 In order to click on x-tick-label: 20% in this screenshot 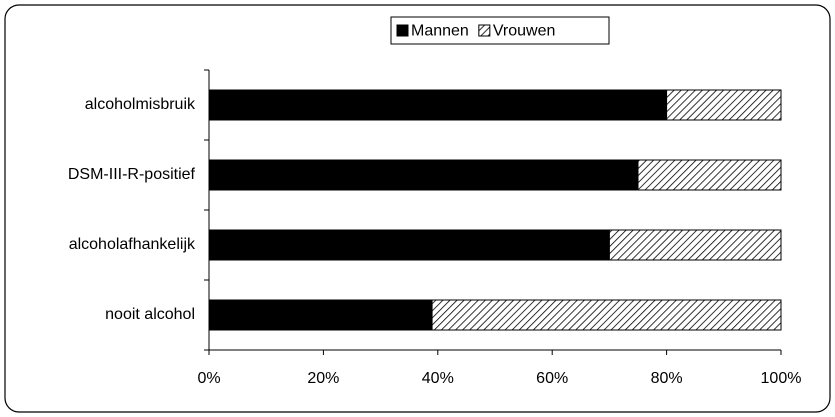, I will do `click(323, 378)`.